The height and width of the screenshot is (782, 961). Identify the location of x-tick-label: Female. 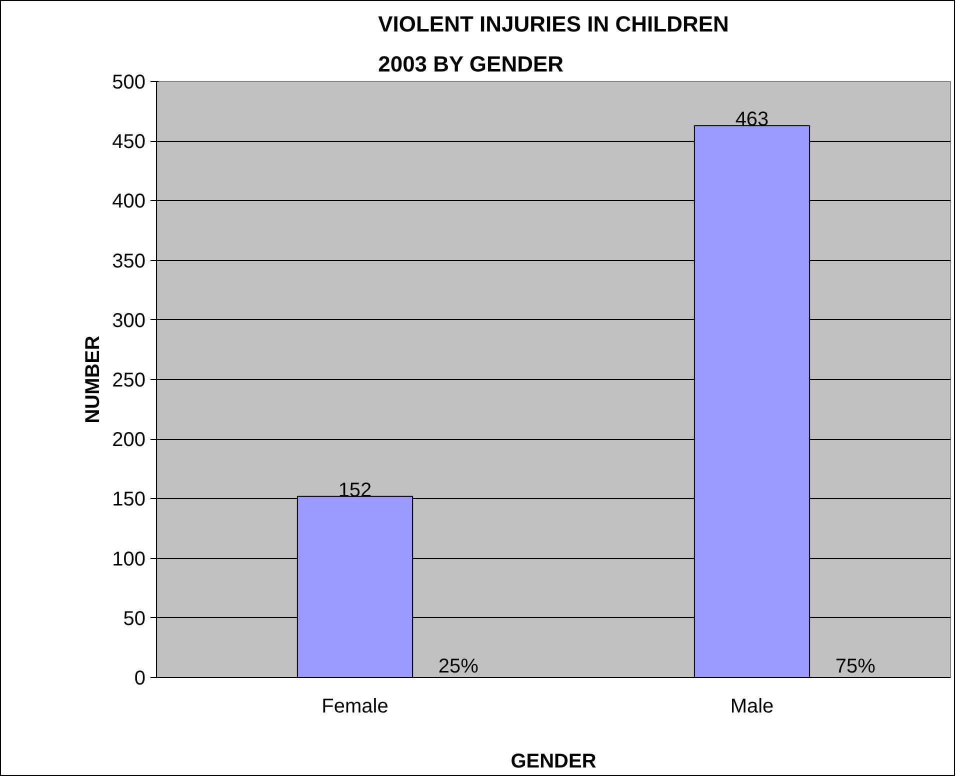
(355, 707).